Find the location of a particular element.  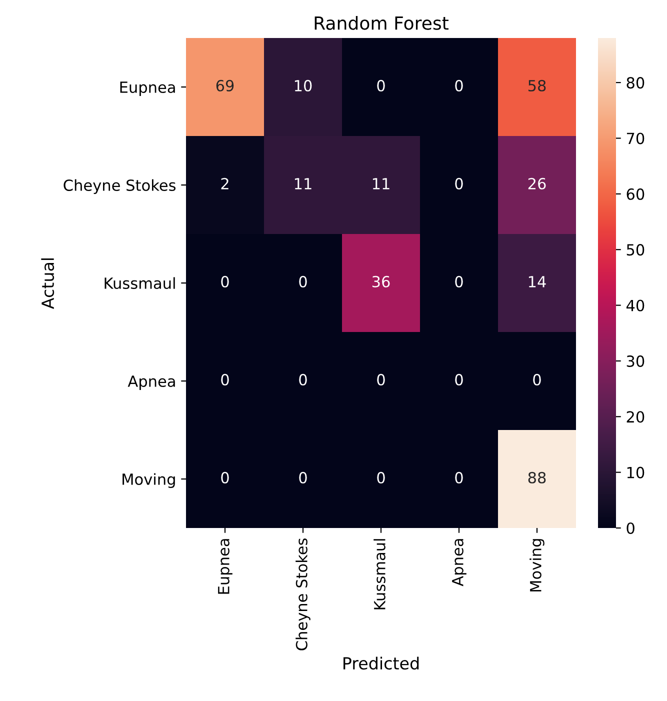

color-bar-label: 80 is located at coordinates (635, 83).